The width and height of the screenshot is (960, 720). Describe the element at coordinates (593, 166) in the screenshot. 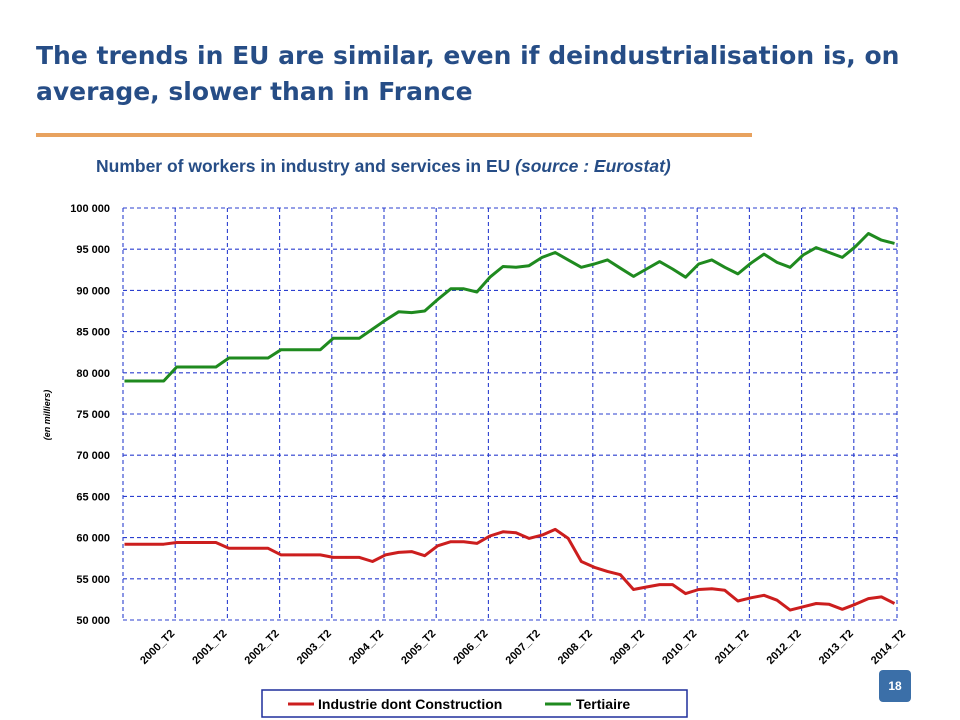

I see `chart-title-source: (source : Eurostat)` at that location.